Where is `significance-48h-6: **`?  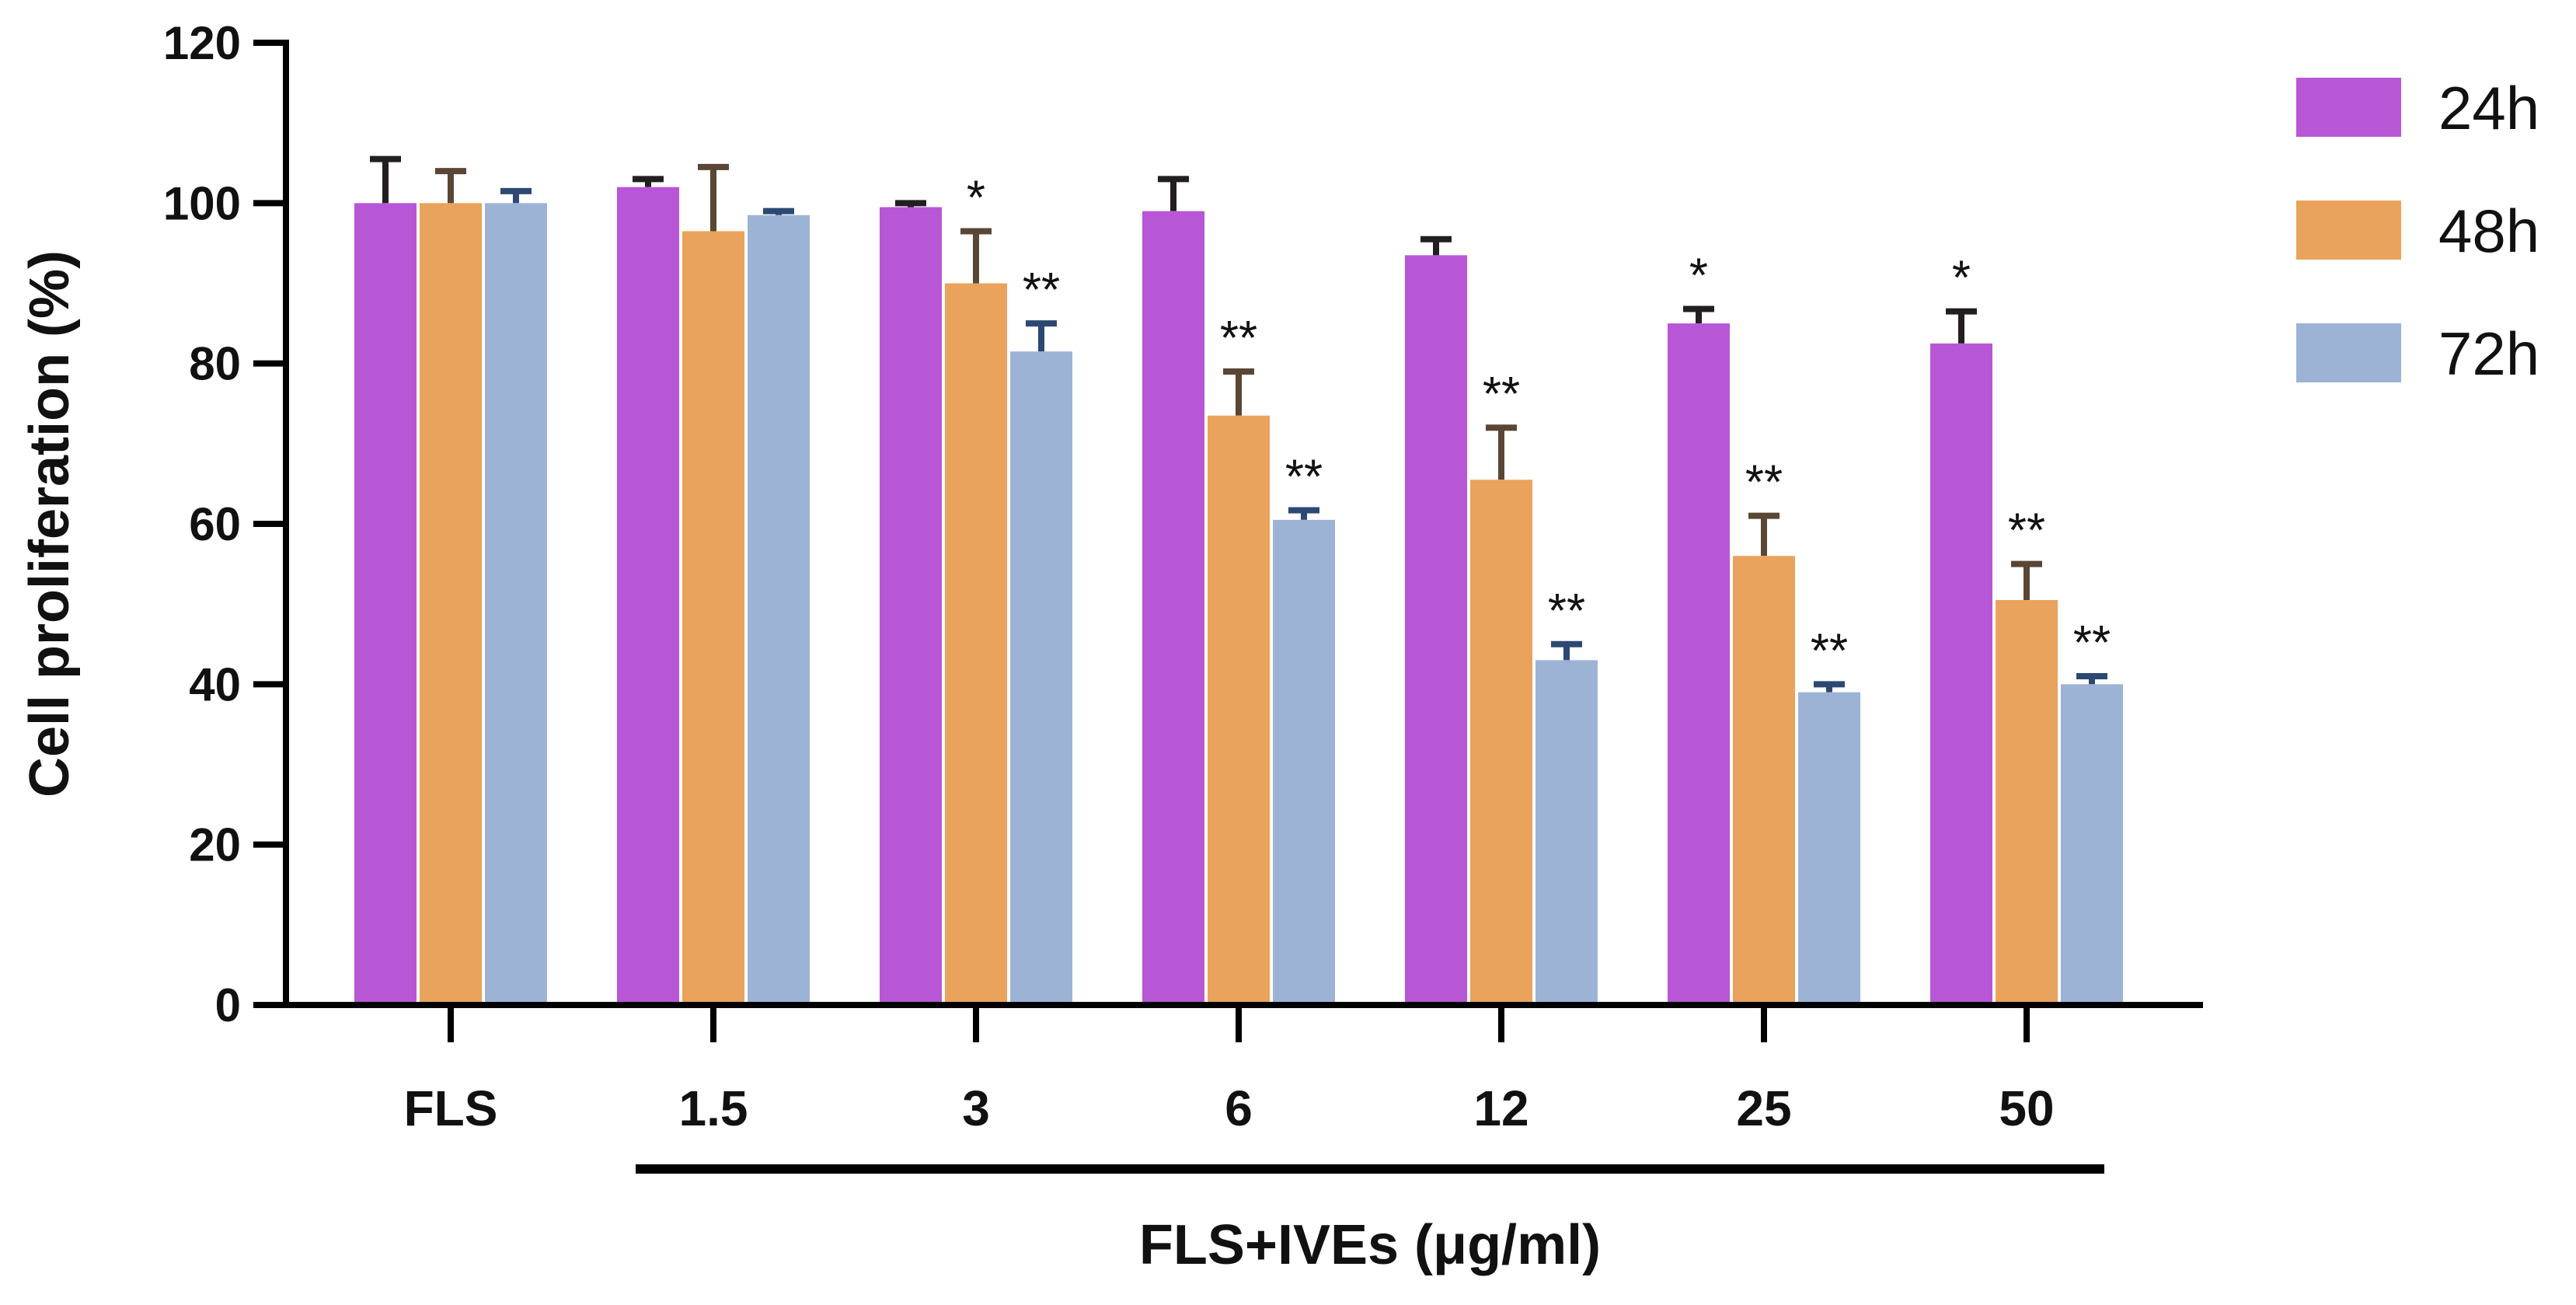 significance-48h-6: ** is located at coordinates (1238, 338).